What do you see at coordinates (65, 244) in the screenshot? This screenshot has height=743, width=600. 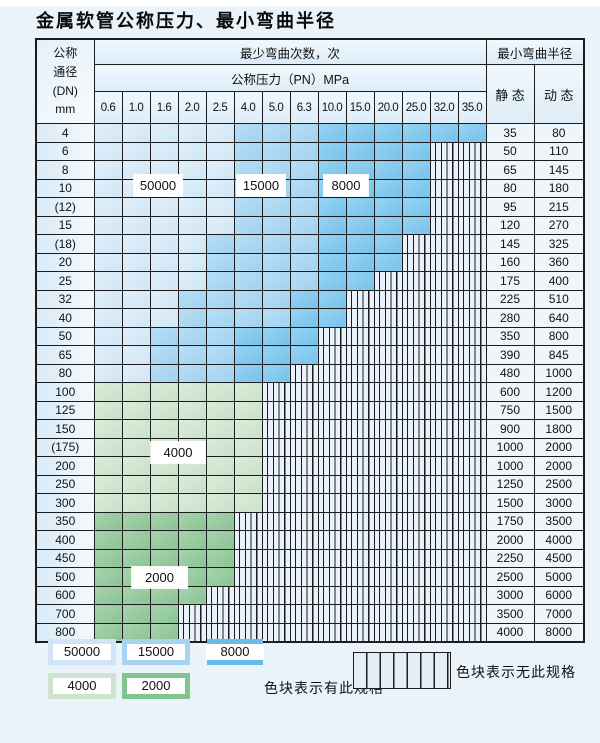 I see `dn-cell: (18)` at bounding box center [65, 244].